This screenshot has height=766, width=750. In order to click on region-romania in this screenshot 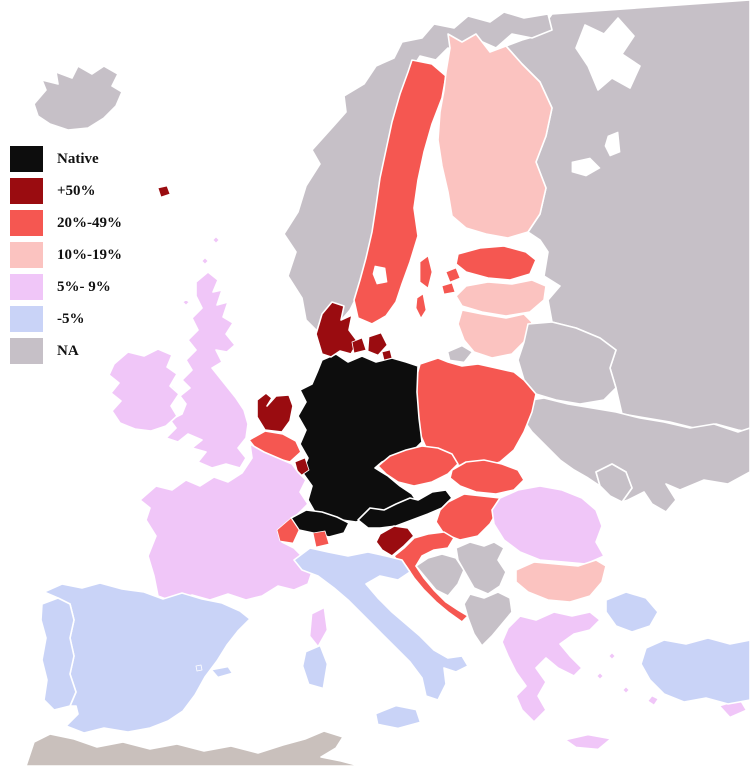, I will do `click(548, 525)`.